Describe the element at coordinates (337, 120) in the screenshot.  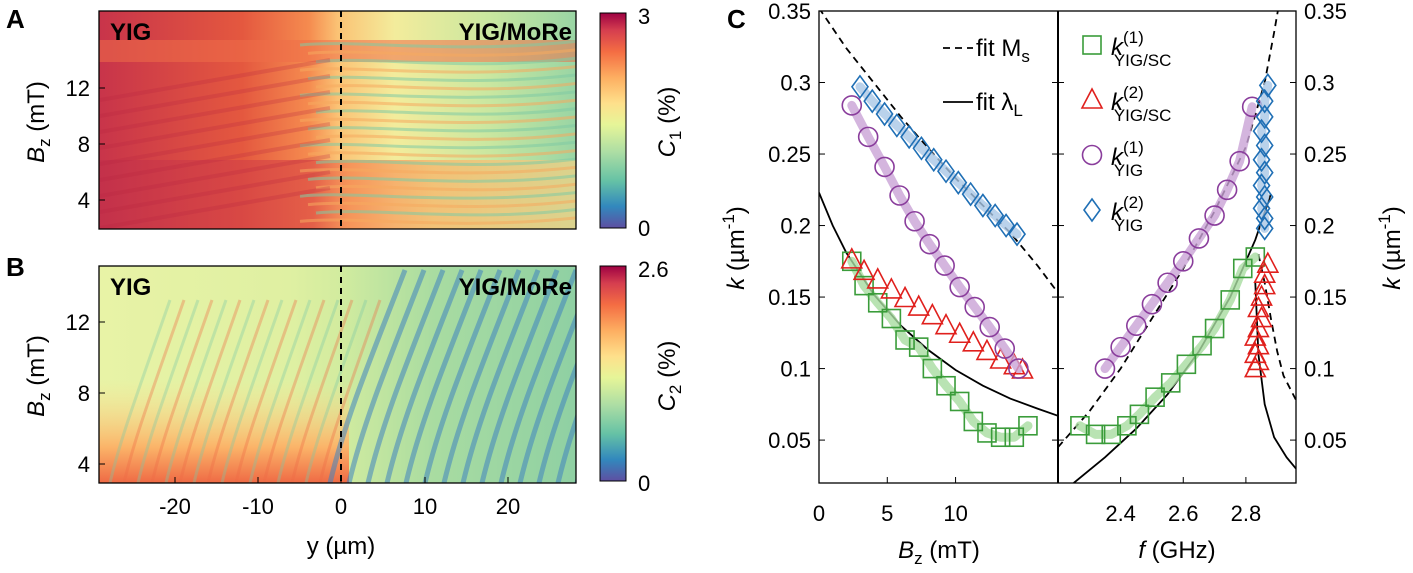
I see `heatmap-a` at that location.